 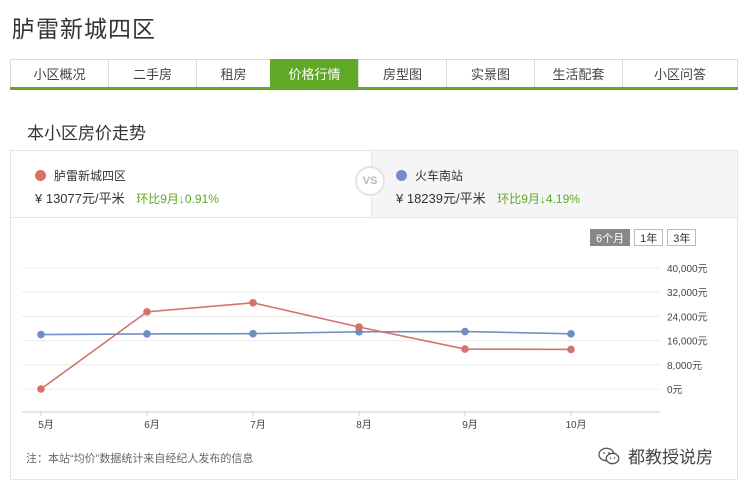 I want to click on compare-right: 火车南站 ¥ 18239元/平米 环比9月↓4.19%, so click(x=554, y=184).